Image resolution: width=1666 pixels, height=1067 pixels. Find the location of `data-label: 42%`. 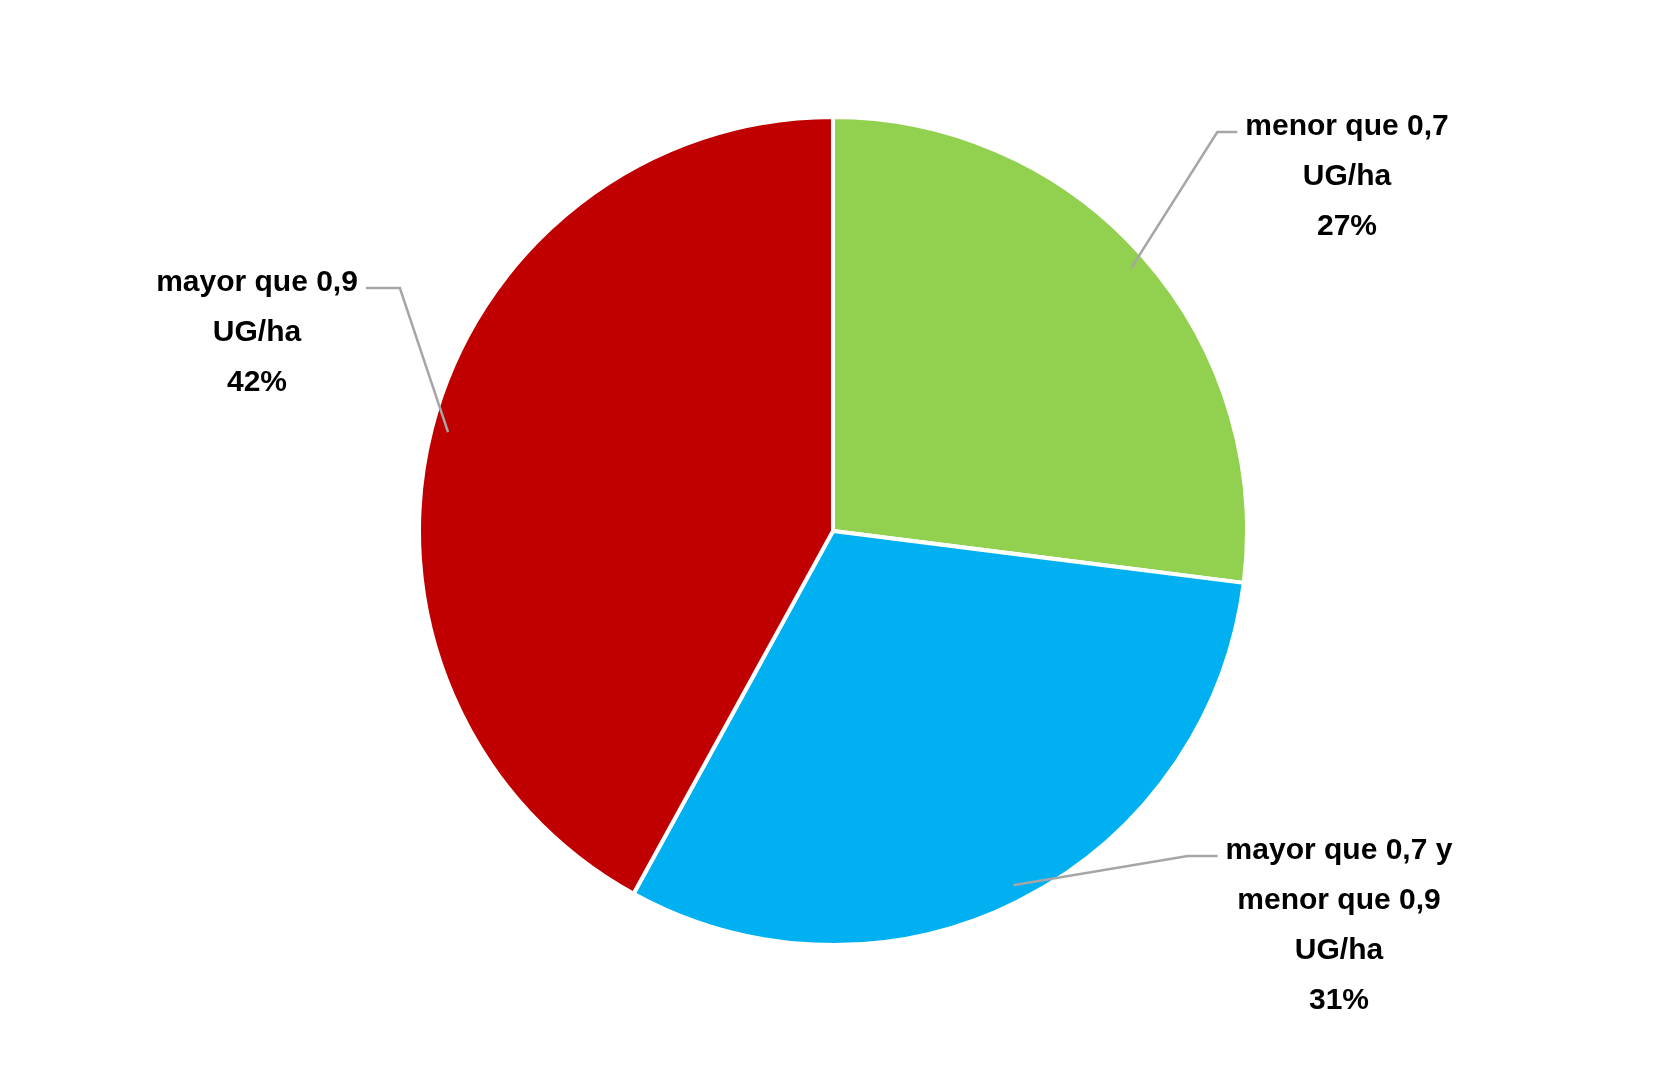

data-label: 42% is located at coordinates (257, 380).